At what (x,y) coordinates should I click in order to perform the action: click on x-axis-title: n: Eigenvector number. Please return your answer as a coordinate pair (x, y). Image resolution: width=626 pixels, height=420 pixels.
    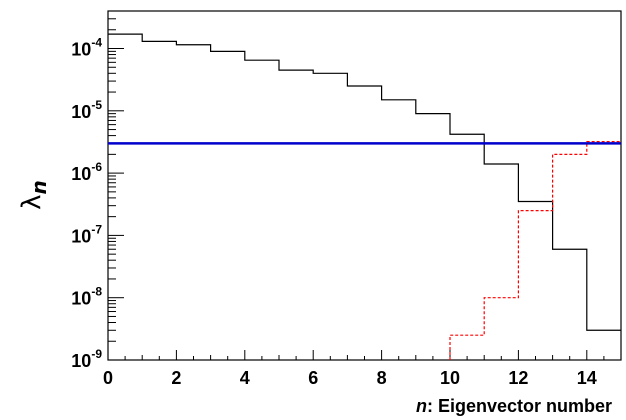
    Looking at the image, I should click on (514, 406).